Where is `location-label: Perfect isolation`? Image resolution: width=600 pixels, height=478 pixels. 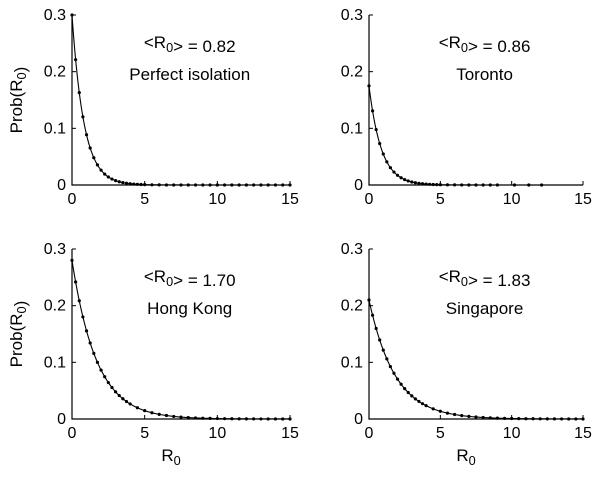
location-label: Perfect isolation is located at coordinates (189, 74).